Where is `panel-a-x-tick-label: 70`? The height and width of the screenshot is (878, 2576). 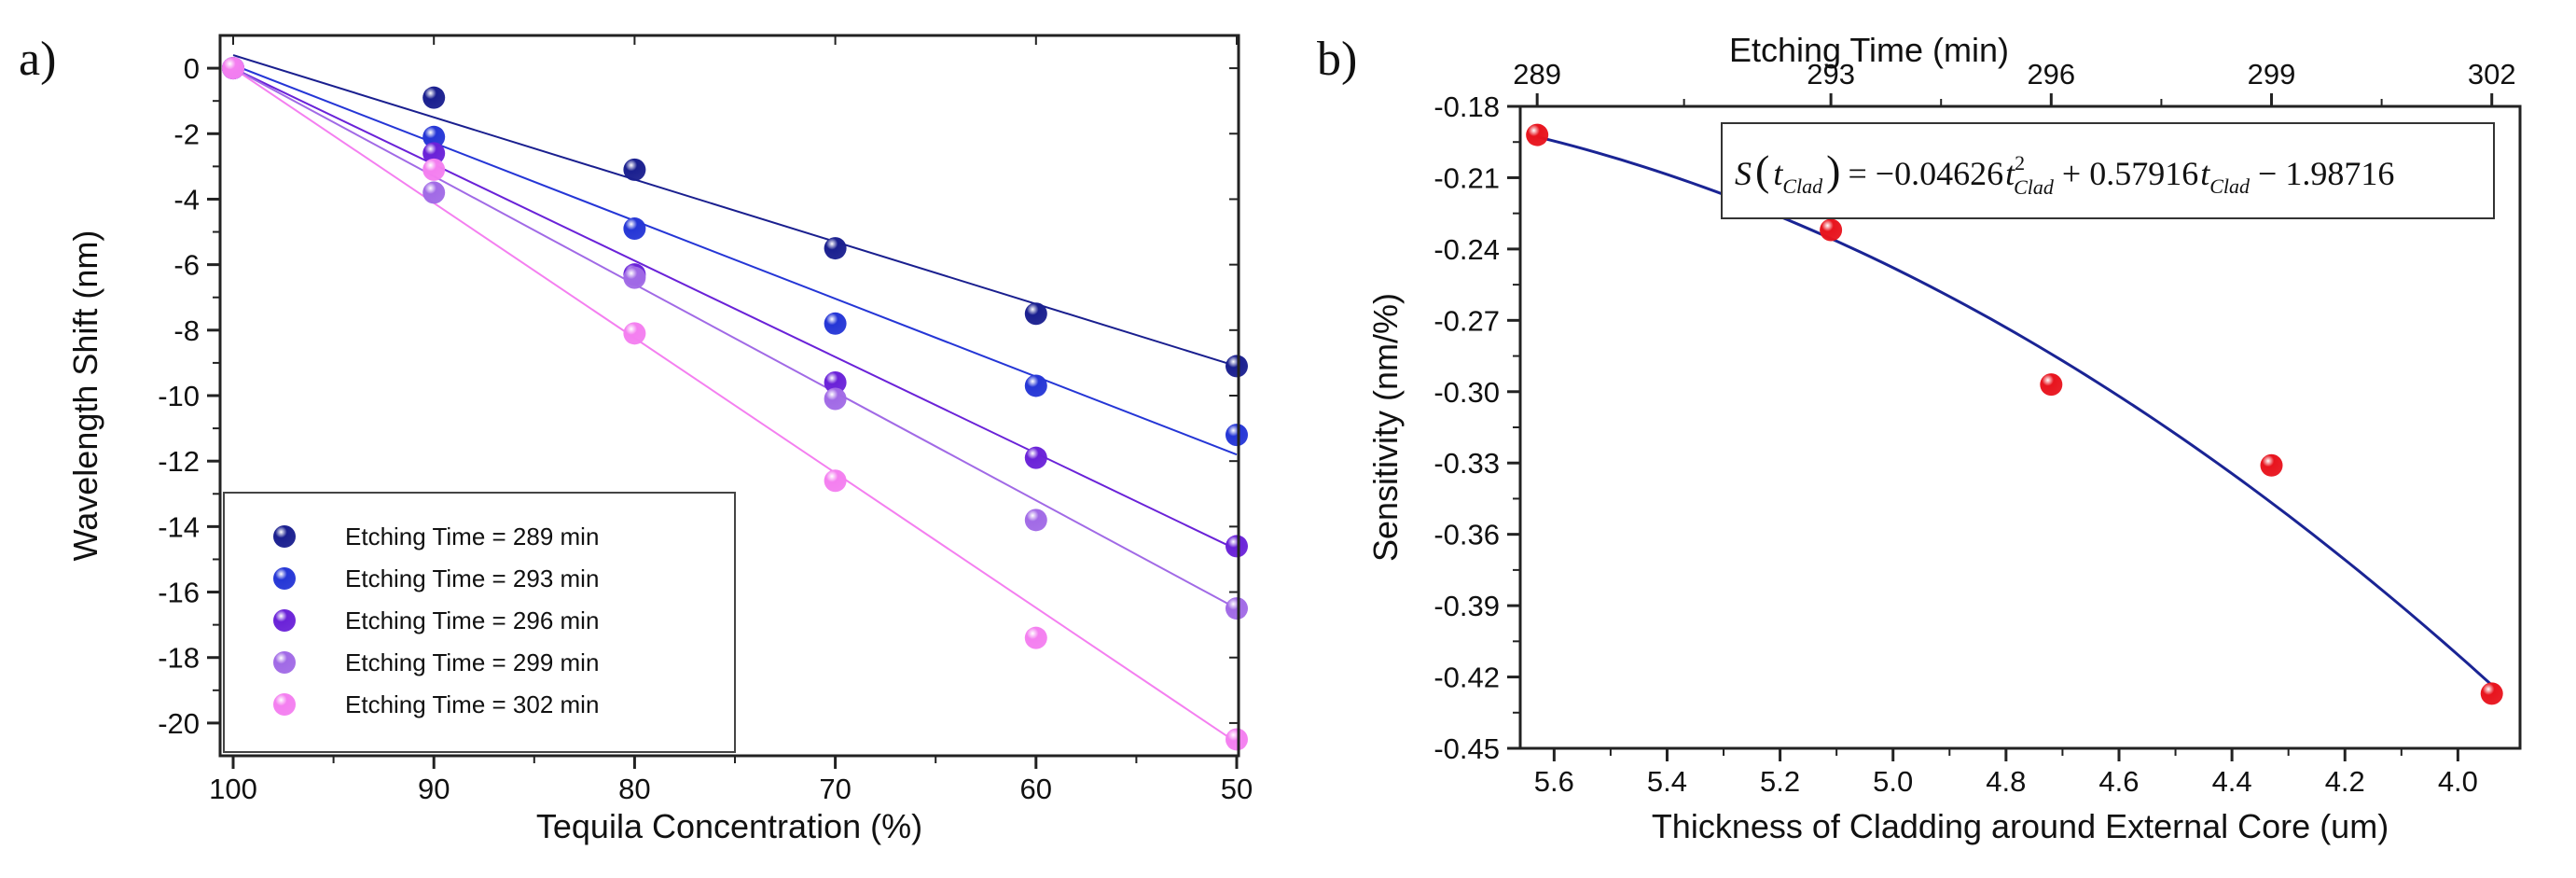
panel-a-x-tick-label: 70 is located at coordinates (835, 789).